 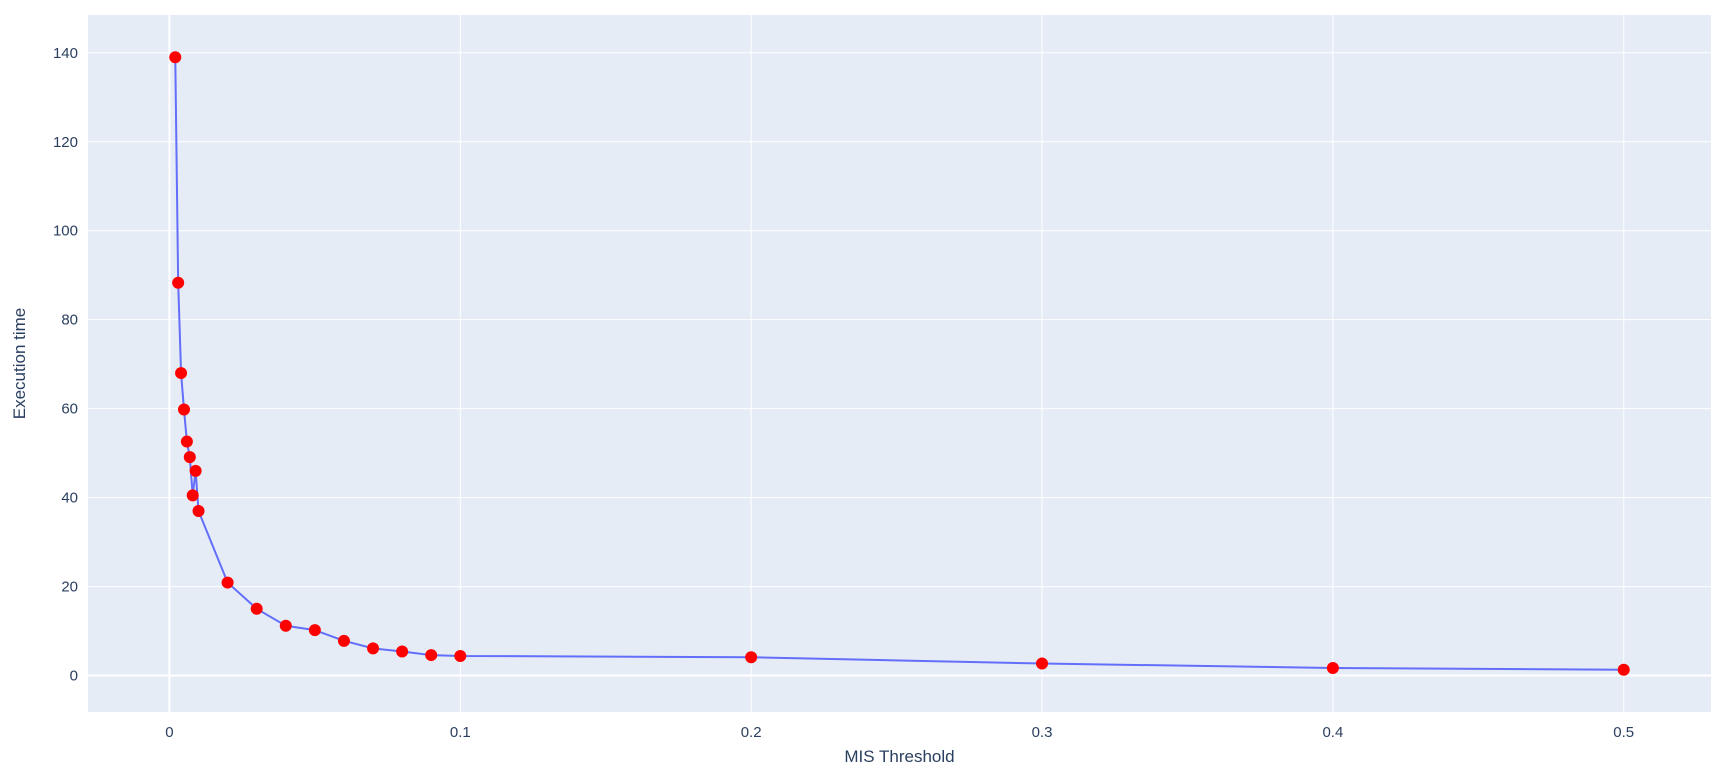 I want to click on x-tick-label: 0.3, so click(x=1042, y=732).